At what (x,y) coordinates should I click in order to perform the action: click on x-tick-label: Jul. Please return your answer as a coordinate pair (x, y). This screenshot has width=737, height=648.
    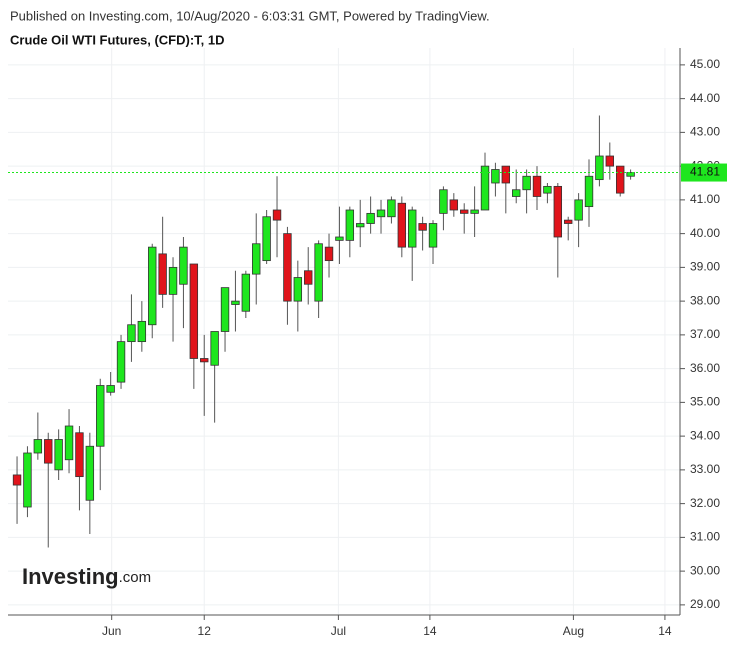
    Looking at the image, I should click on (338, 631).